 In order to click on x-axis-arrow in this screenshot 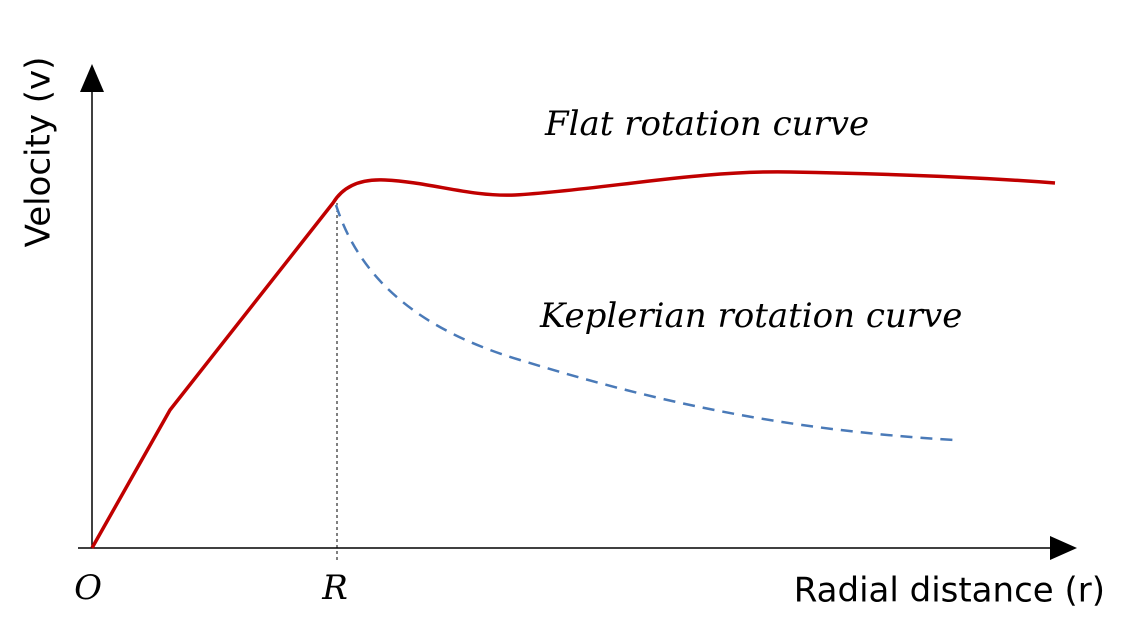, I will do `click(1063, 548)`.